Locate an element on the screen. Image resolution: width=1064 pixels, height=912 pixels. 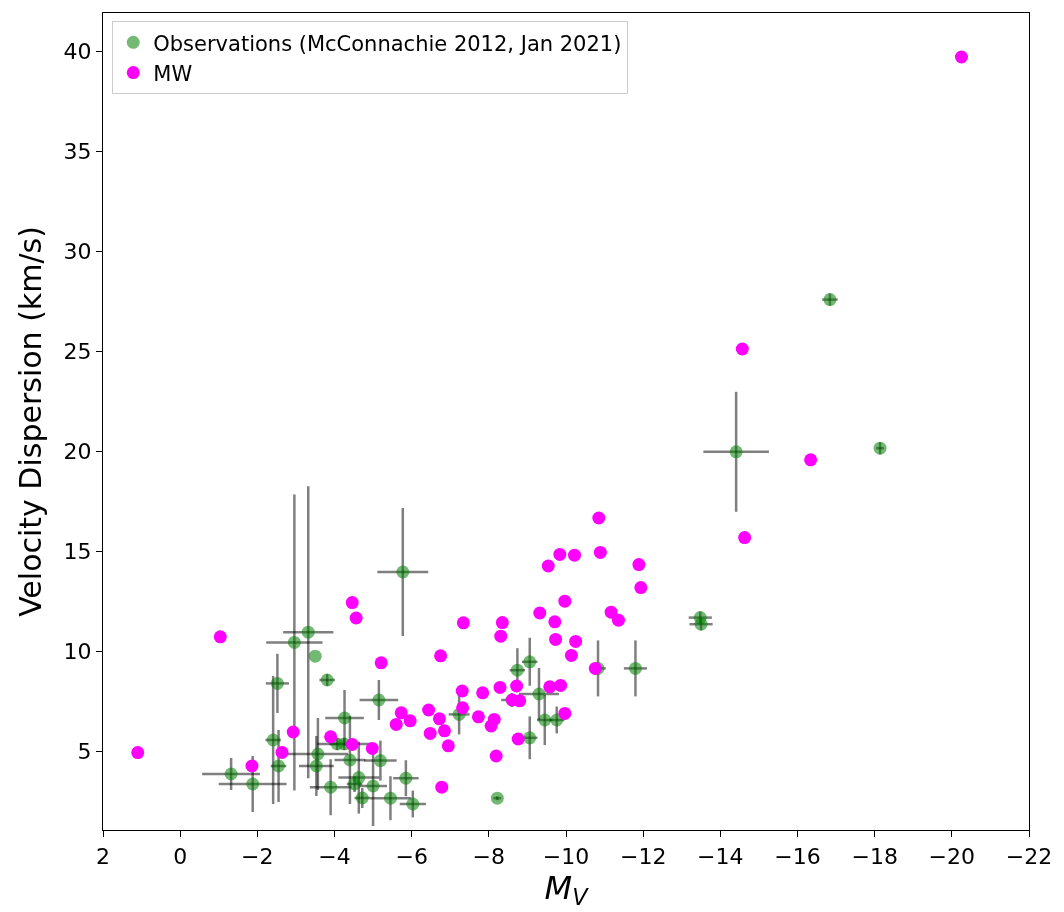
x-tick-label: −10 is located at coordinates (566, 856).